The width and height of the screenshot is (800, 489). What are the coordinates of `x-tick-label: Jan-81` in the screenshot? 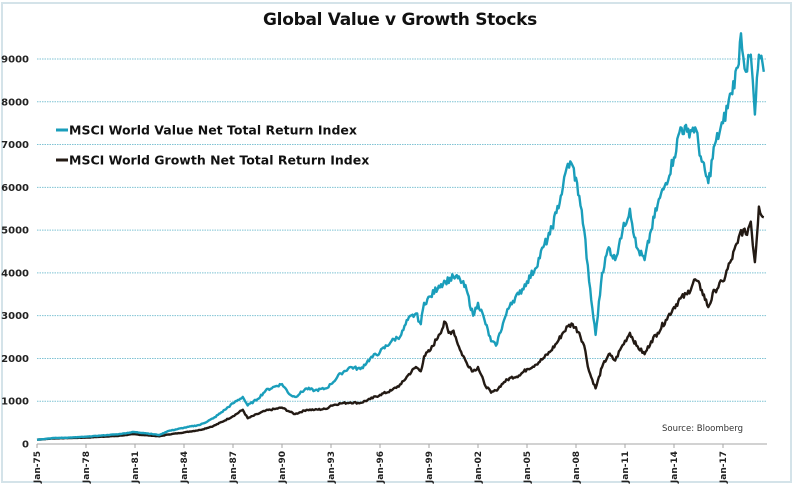 It's located at (136, 467).